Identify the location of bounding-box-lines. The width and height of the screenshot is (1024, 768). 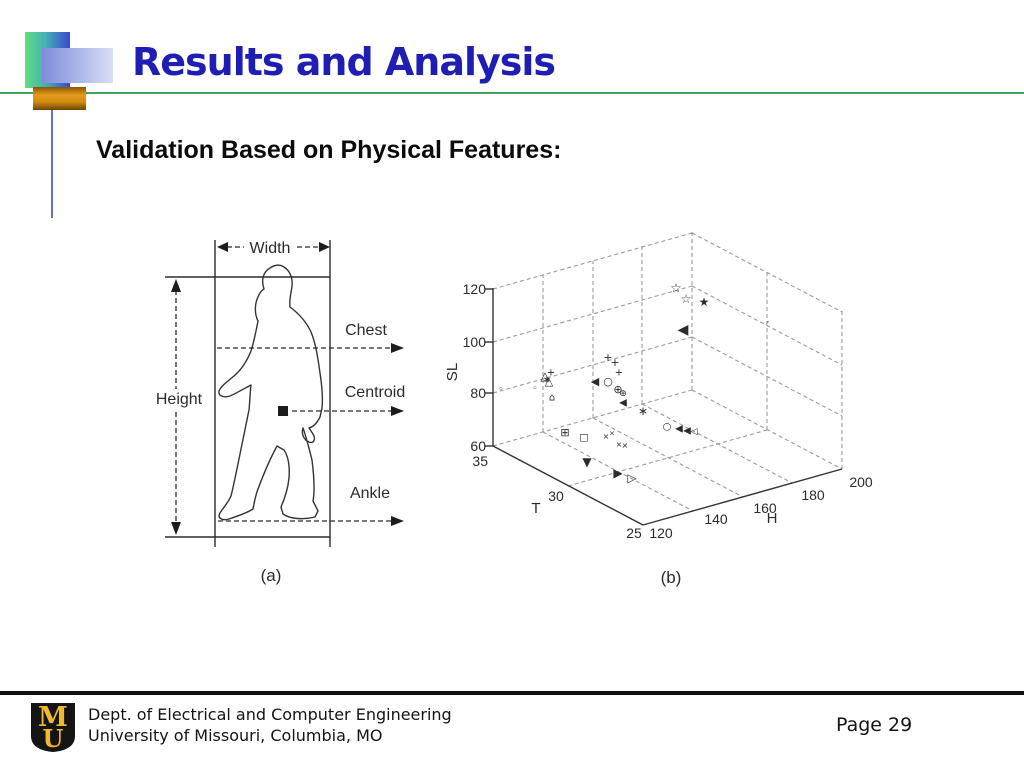
(248, 393).